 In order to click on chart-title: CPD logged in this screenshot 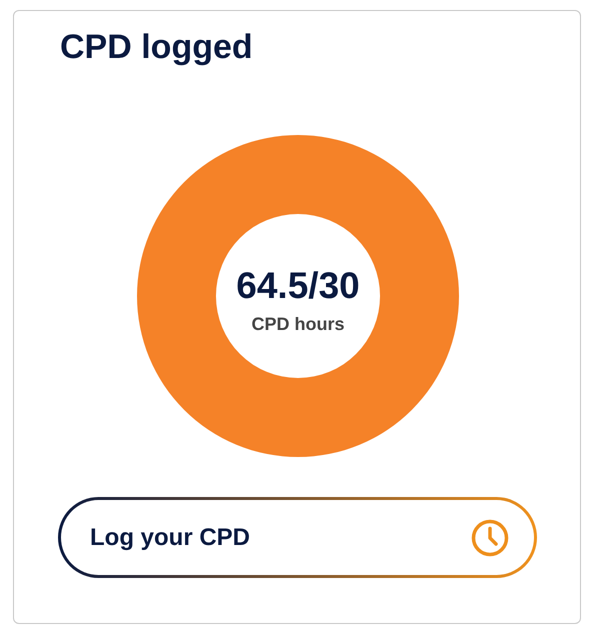, I will do `click(156, 47)`.